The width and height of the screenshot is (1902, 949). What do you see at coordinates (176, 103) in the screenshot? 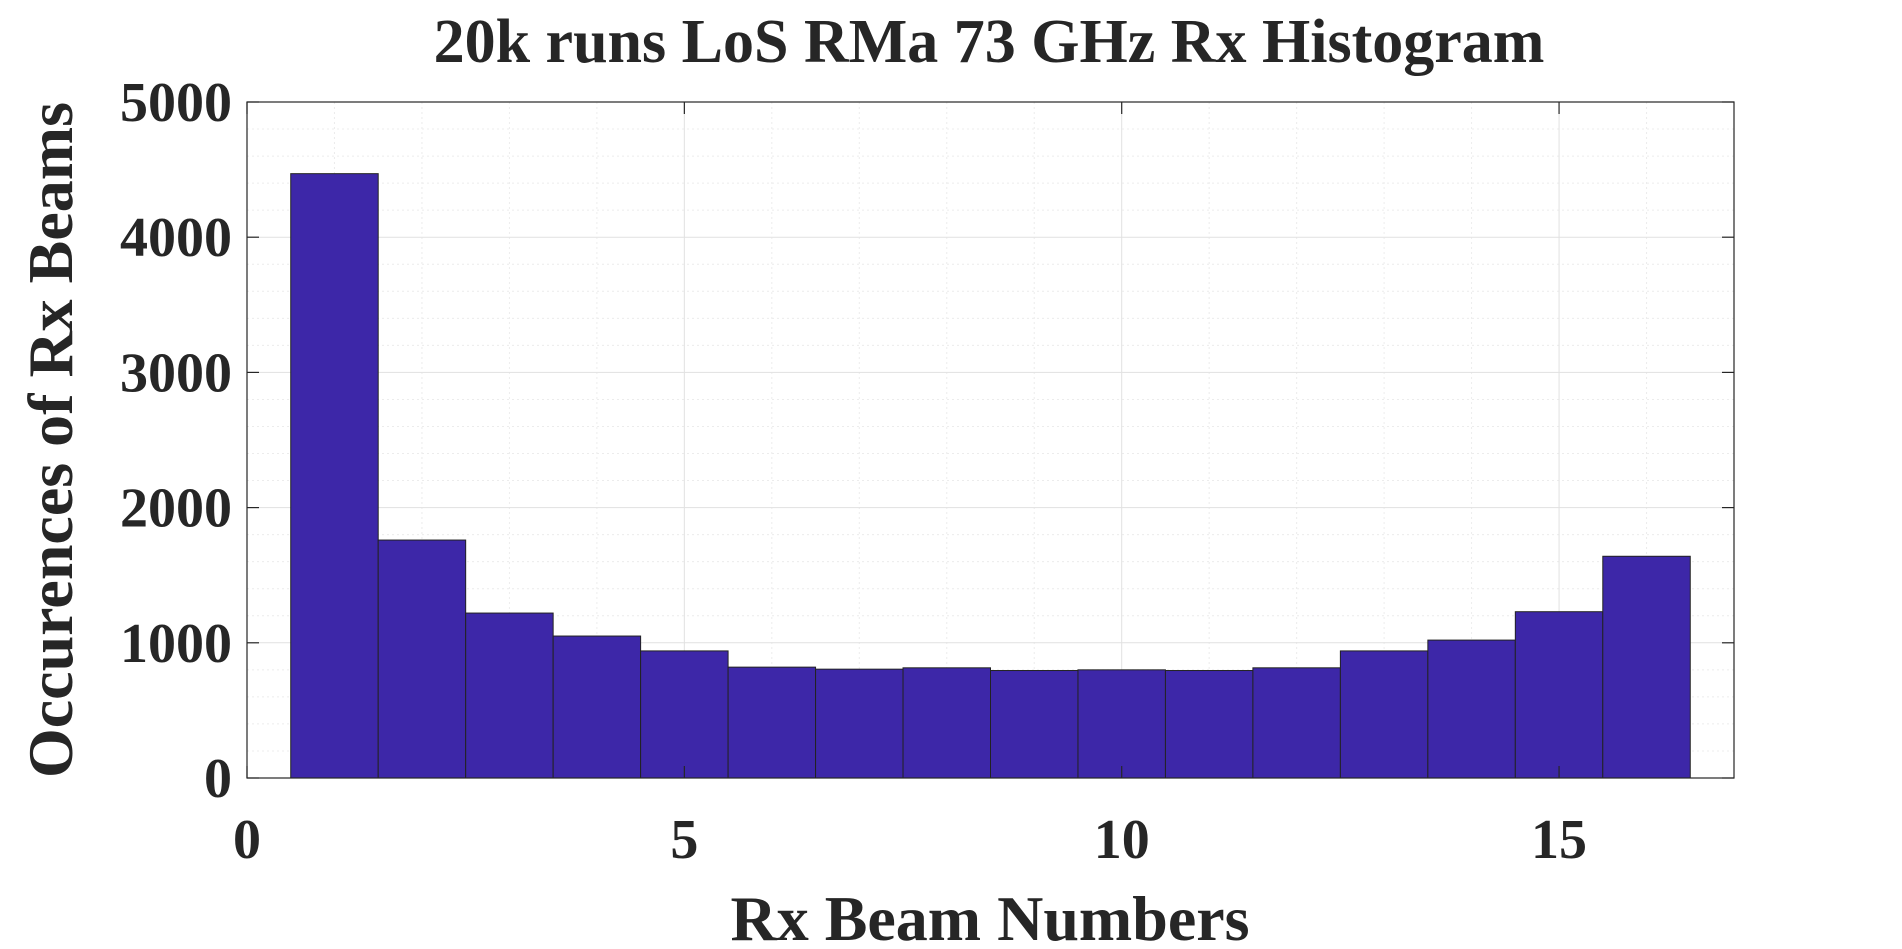
I see `y-tick-label: 5000` at bounding box center [176, 103].